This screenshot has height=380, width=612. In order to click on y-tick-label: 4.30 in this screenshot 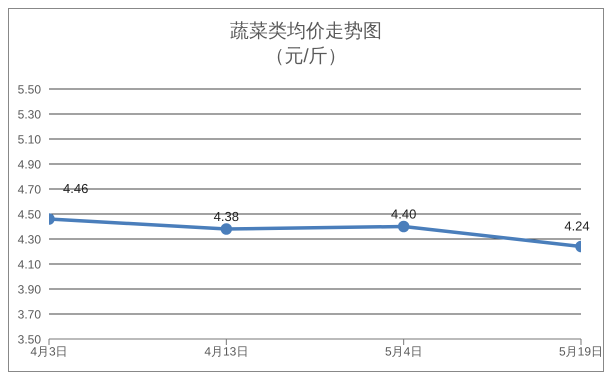, I will do `click(30, 239)`.